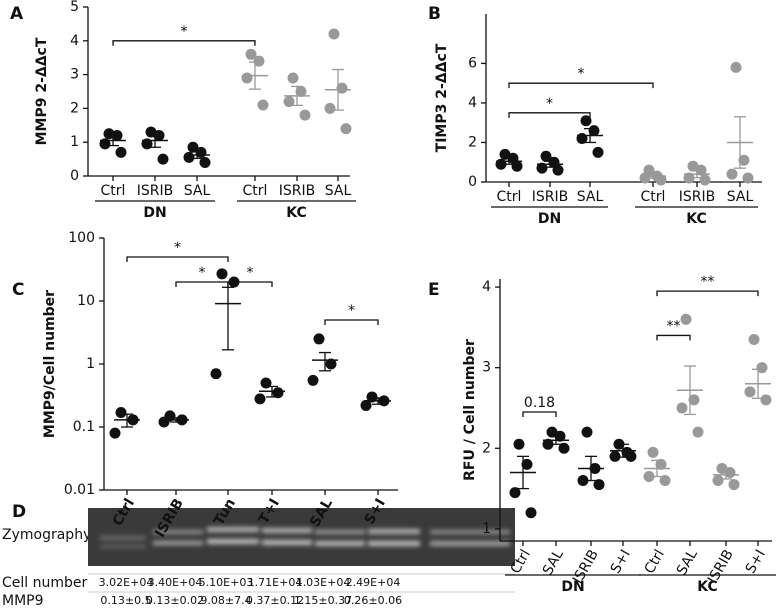  I want to click on y-tick-label: 0.1, so click(84, 427).